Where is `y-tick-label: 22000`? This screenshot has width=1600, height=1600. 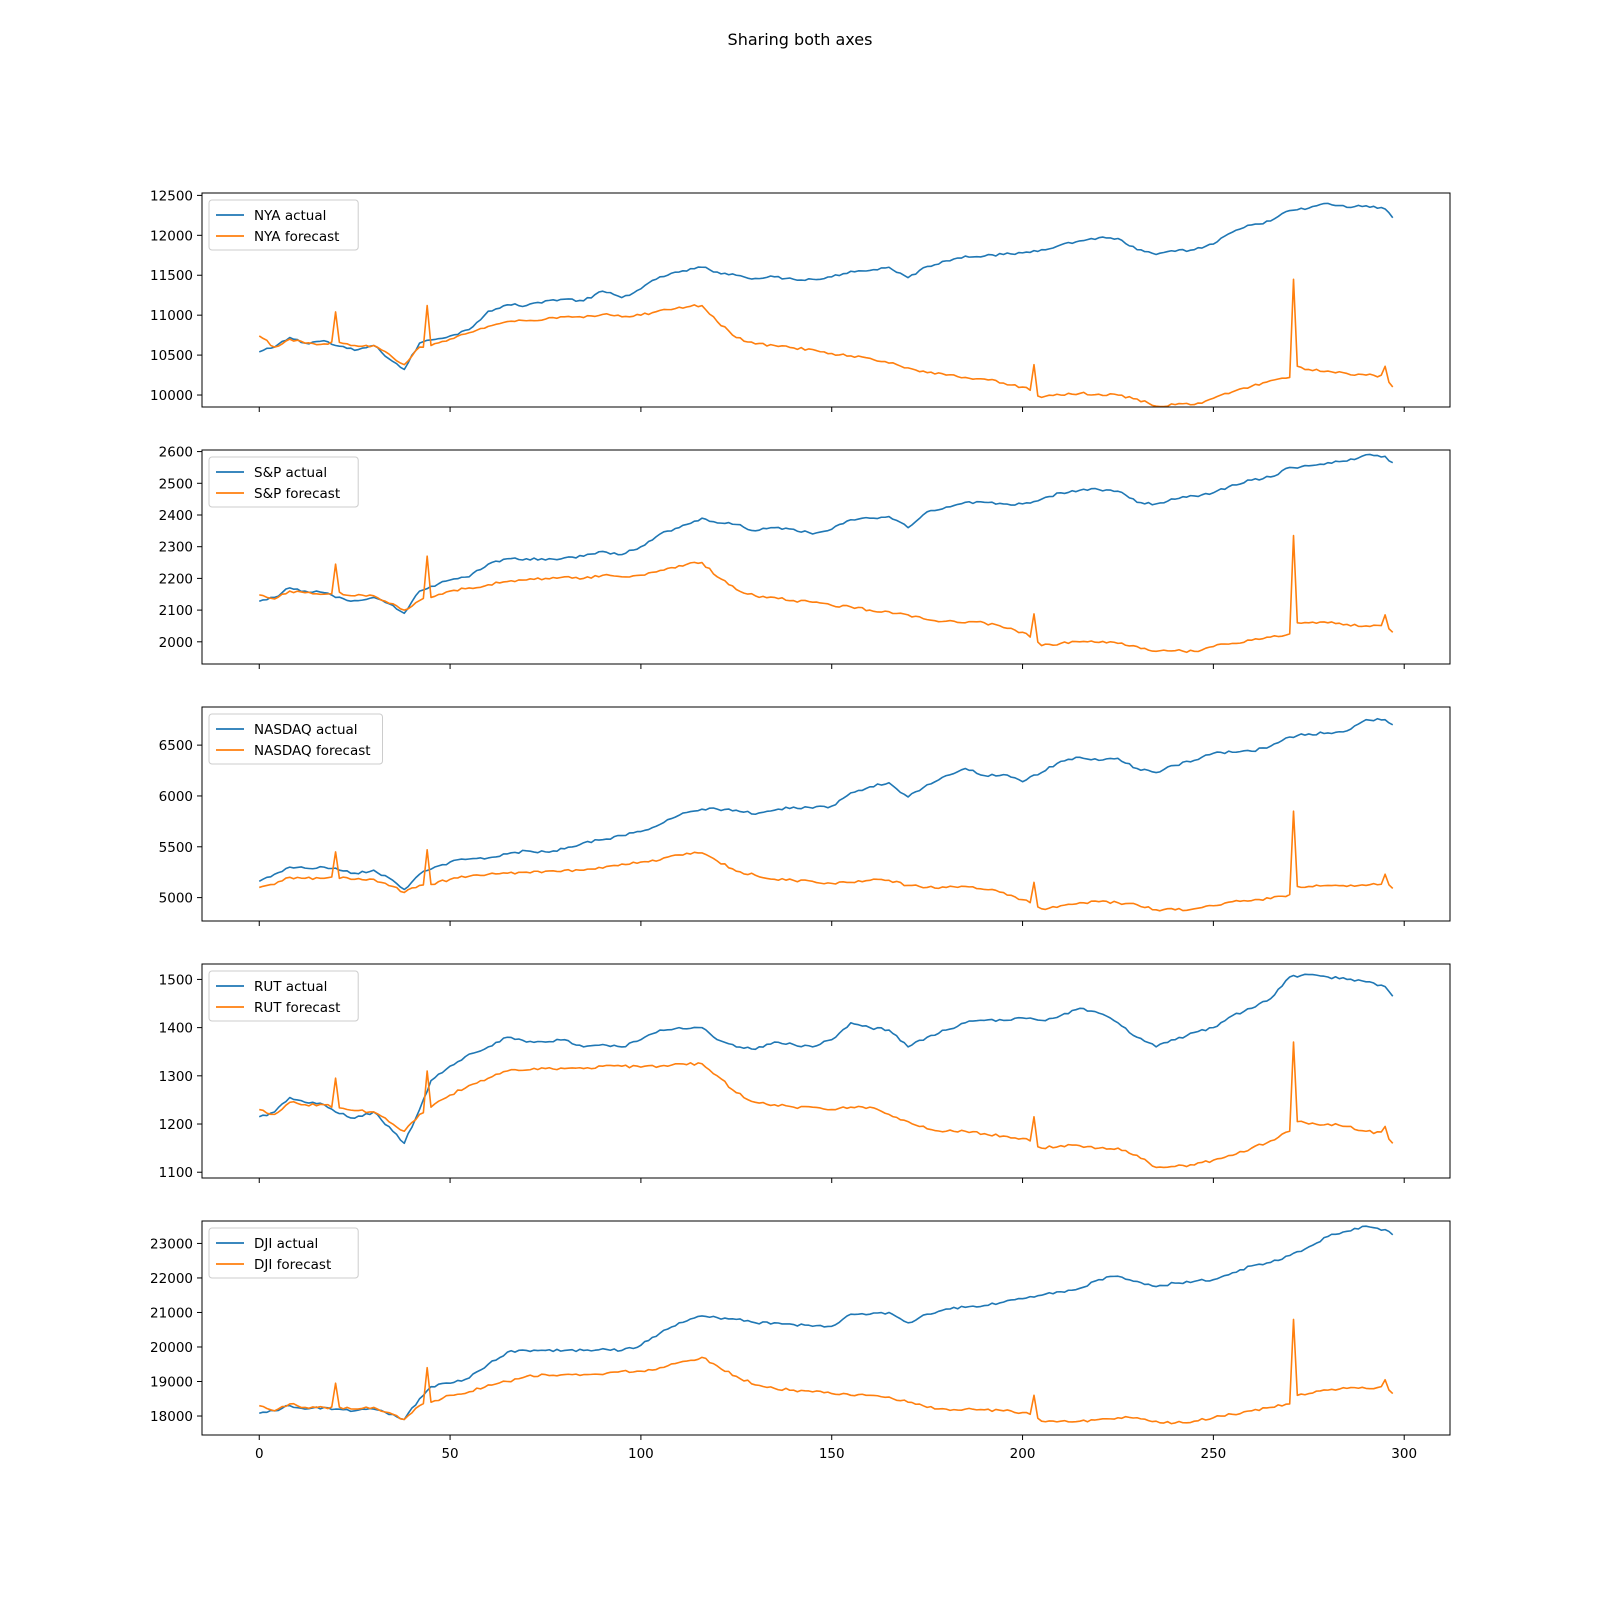
y-tick-label: 22000 is located at coordinates (171, 1279).